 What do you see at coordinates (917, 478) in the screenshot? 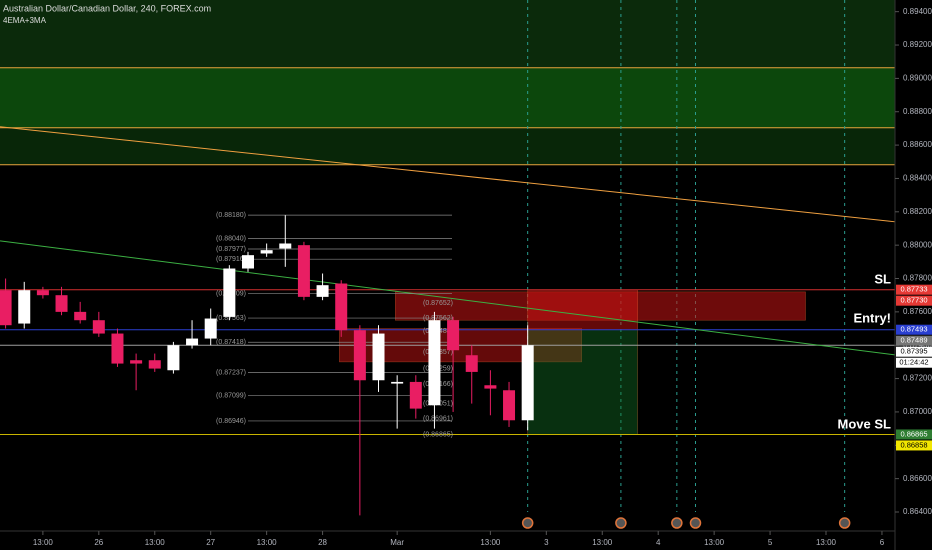
I see `y-tick-label: 0.86600` at bounding box center [917, 478].